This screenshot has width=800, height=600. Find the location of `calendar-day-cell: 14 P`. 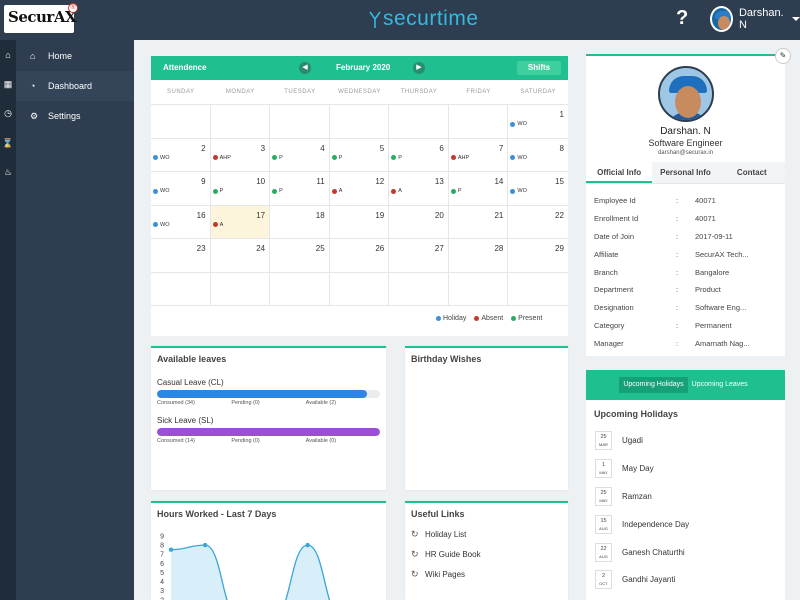

calendar-day-cell: 14 P is located at coordinates (478, 189).